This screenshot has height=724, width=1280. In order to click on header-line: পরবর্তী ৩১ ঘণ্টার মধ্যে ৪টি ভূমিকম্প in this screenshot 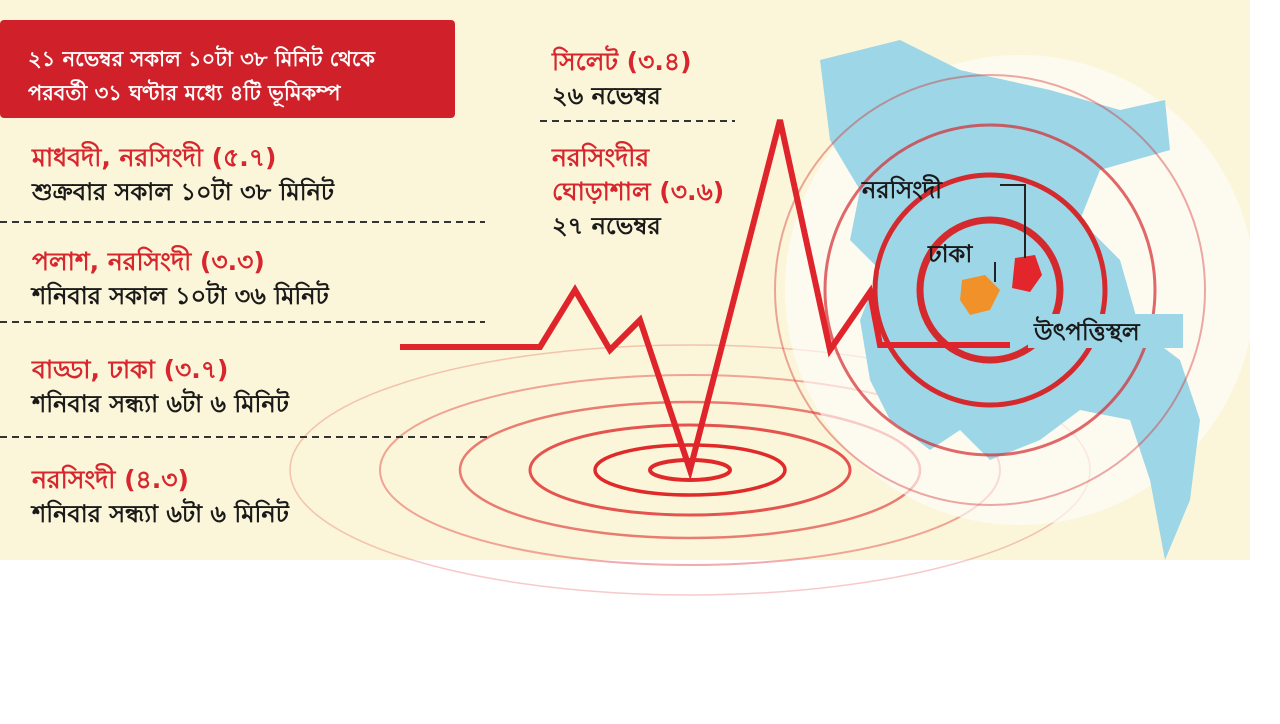, I will do `click(184, 93)`.